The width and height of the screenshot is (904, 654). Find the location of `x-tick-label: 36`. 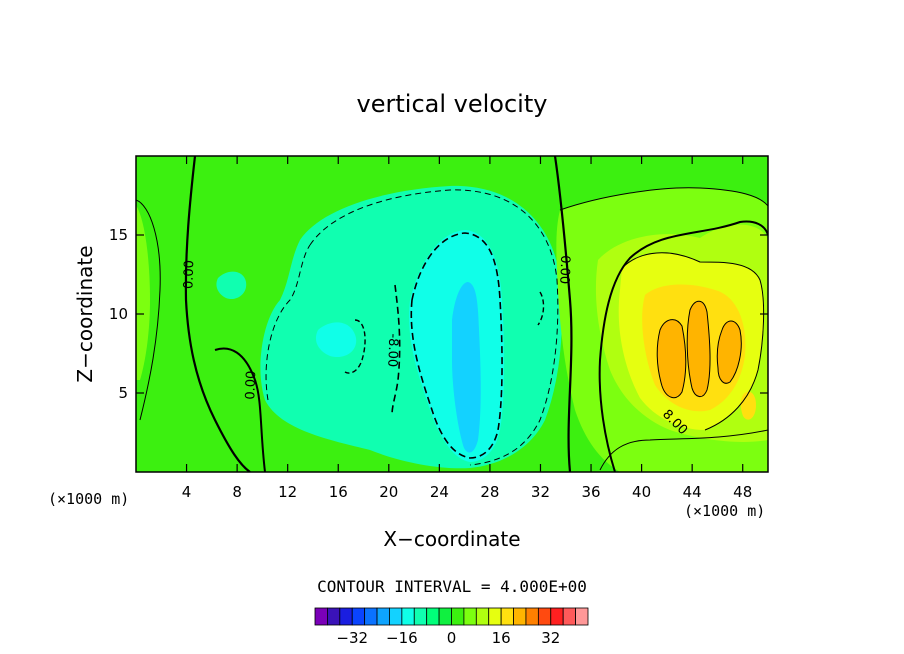

x-tick-label: 36 is located at coordinates (590, 492).